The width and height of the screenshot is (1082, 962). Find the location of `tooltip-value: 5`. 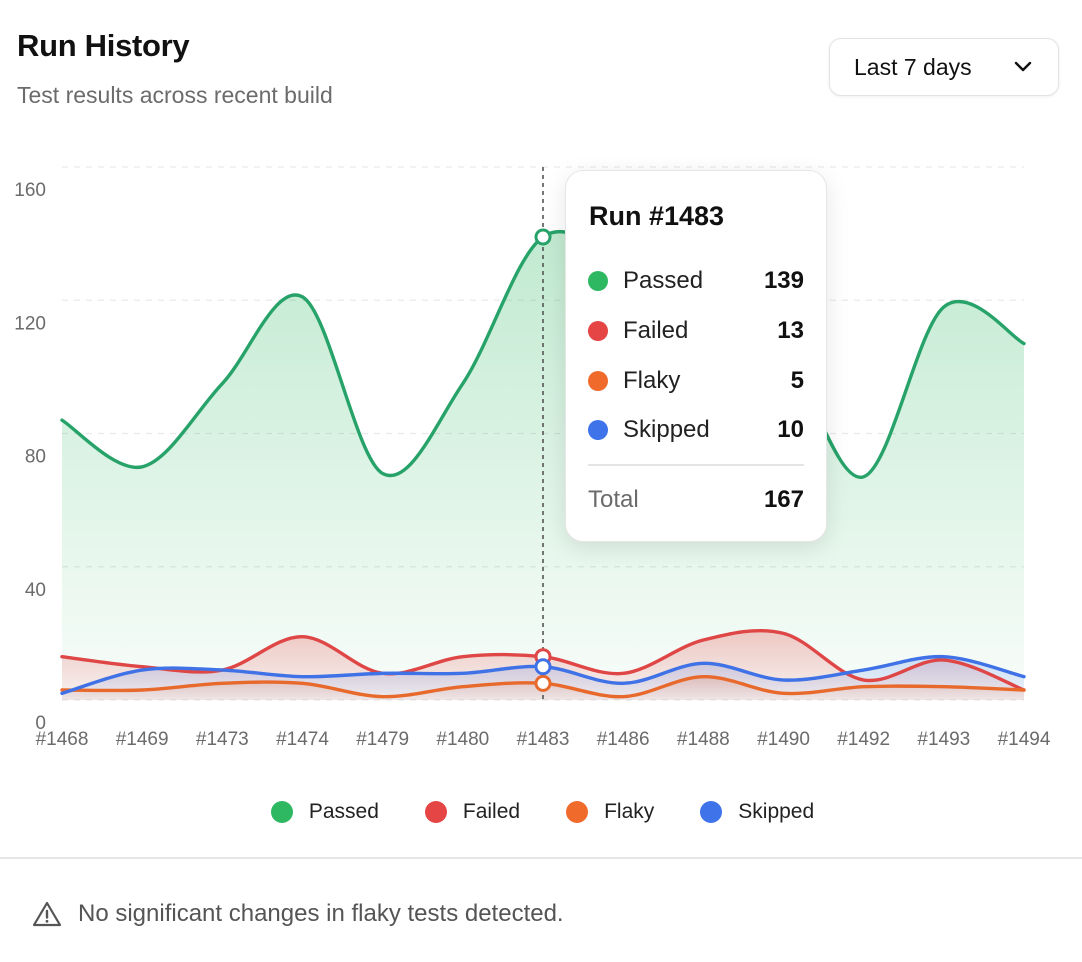

tooltip-value: 5 is located at coordinates (797, 380).